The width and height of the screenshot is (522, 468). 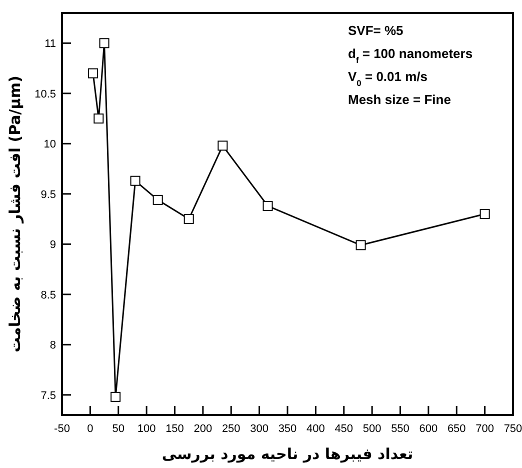 I want to click on annotation: Mesh size = Fine, so click(x=399, y=99).